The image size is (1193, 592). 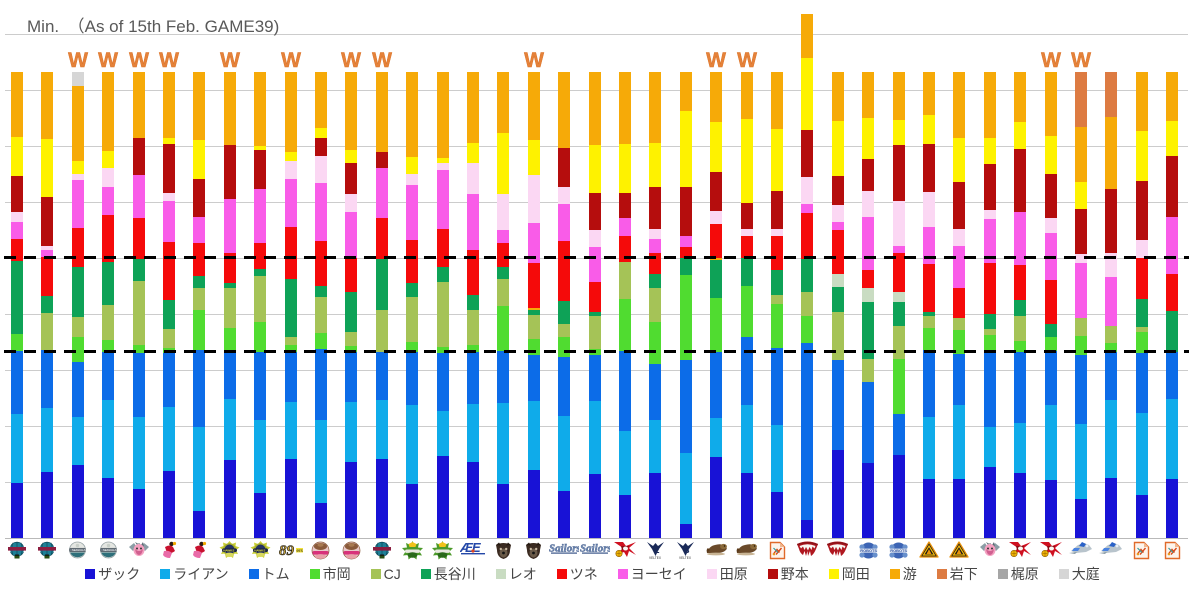 What do you see at coordinates (687, 550) in the screenshot?
I see `svg-text: 3` at bounding box center [687, 550].